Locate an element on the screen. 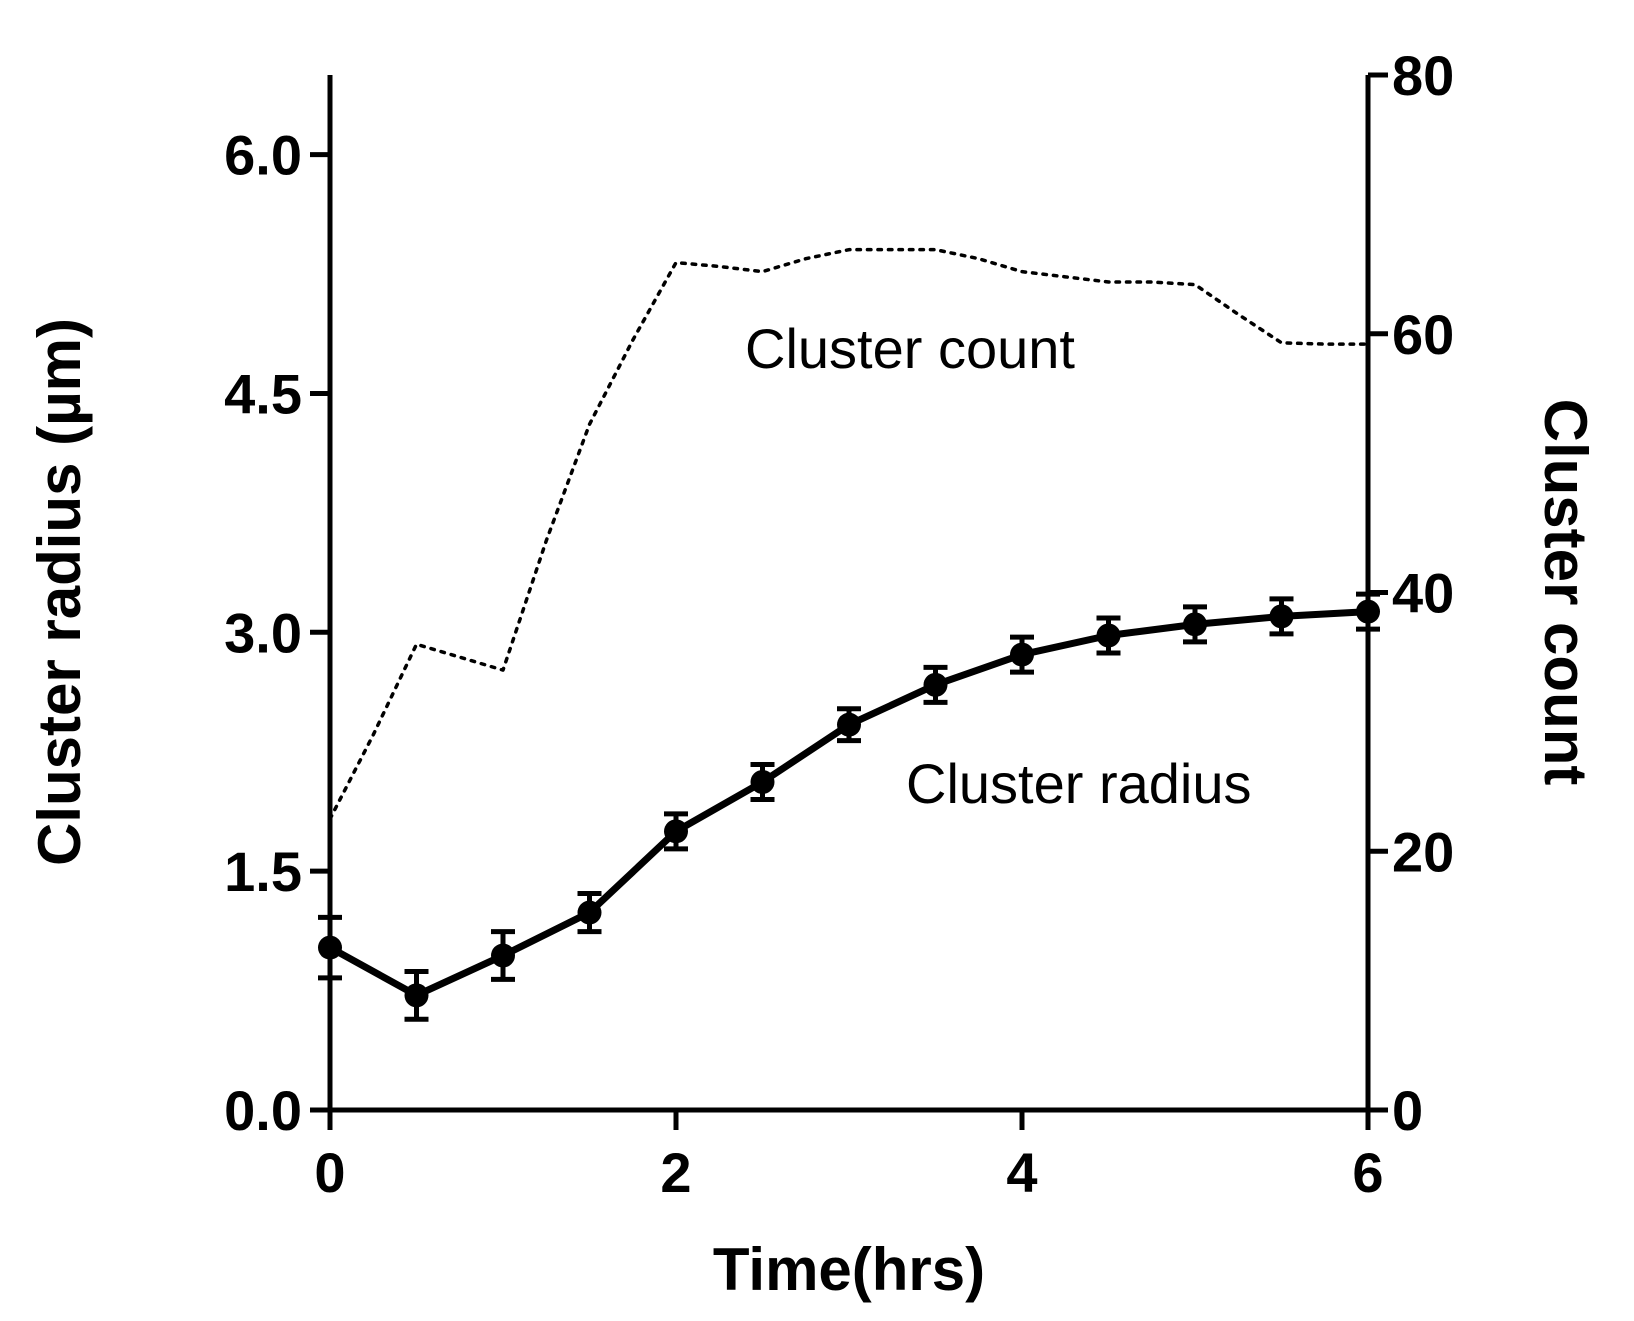 This screenshot has height=1321, width=1634. y-left-tick-label: 3.0 is located at coordinates (263, 632).